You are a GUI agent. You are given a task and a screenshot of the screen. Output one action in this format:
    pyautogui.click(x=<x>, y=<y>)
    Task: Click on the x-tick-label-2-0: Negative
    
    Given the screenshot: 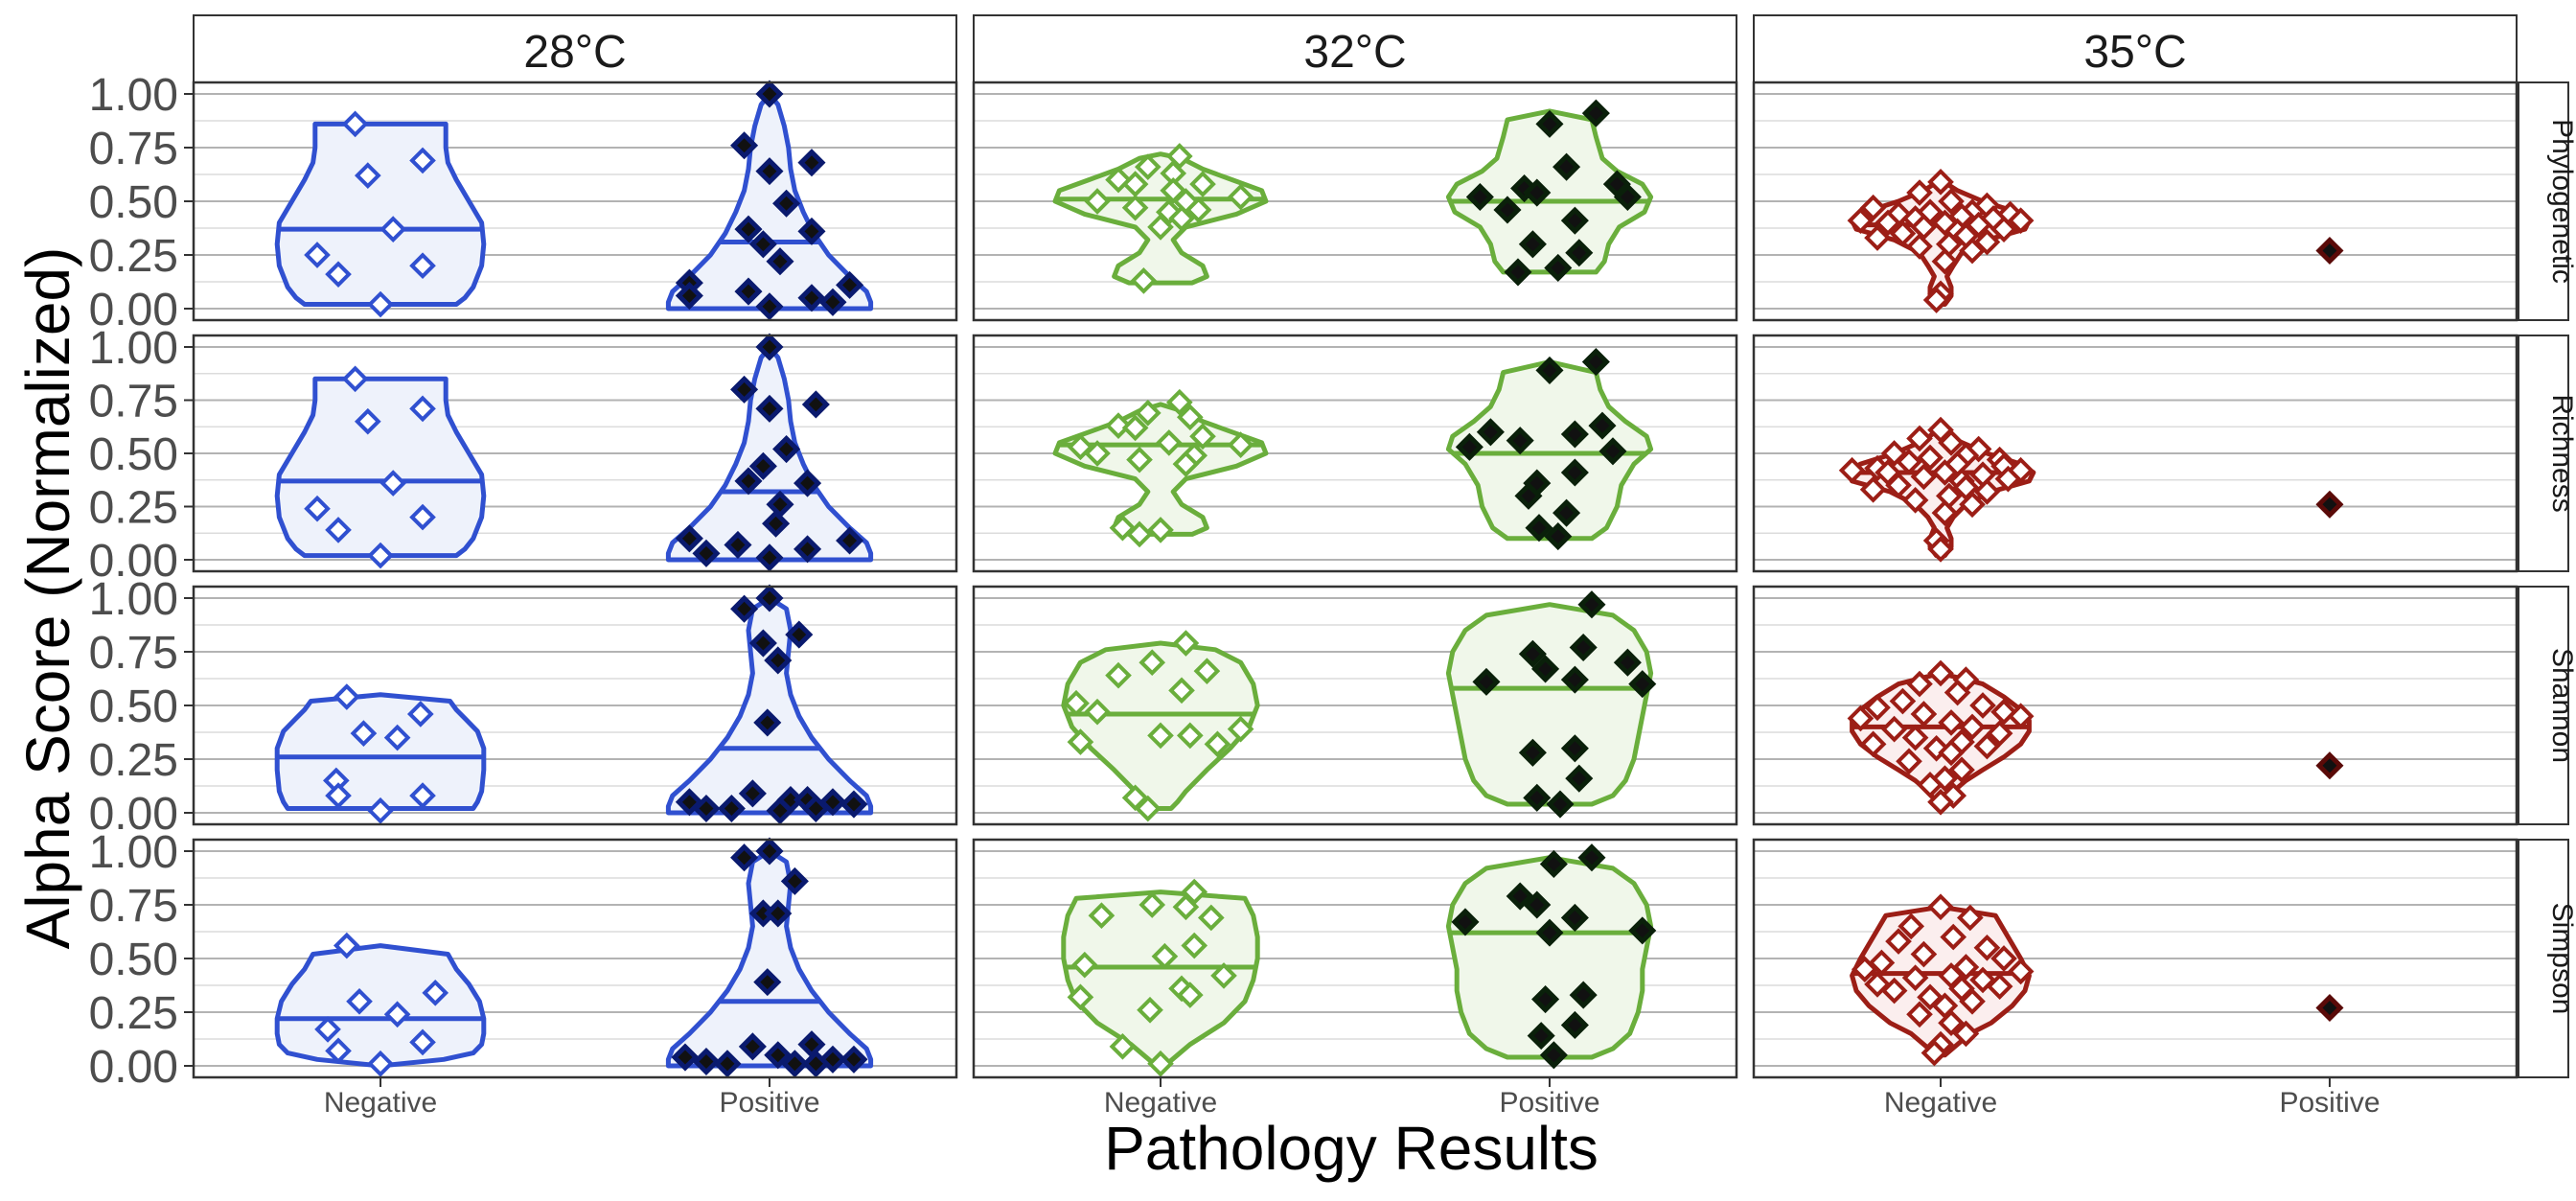 What is the action you would take?
    pyautogui.click(x=1940, y=1103)
    